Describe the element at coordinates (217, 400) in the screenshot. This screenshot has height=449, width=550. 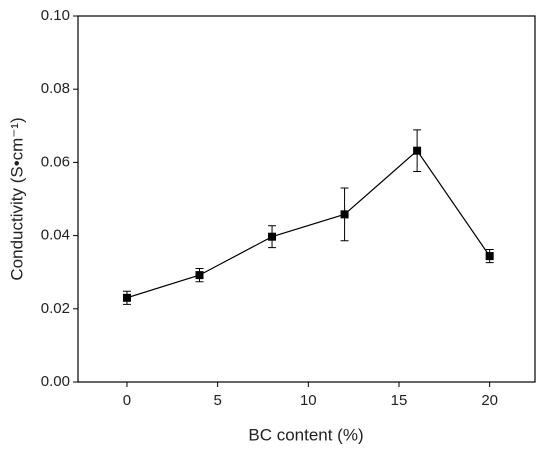
I see `x-tick-label: 5` at that location.